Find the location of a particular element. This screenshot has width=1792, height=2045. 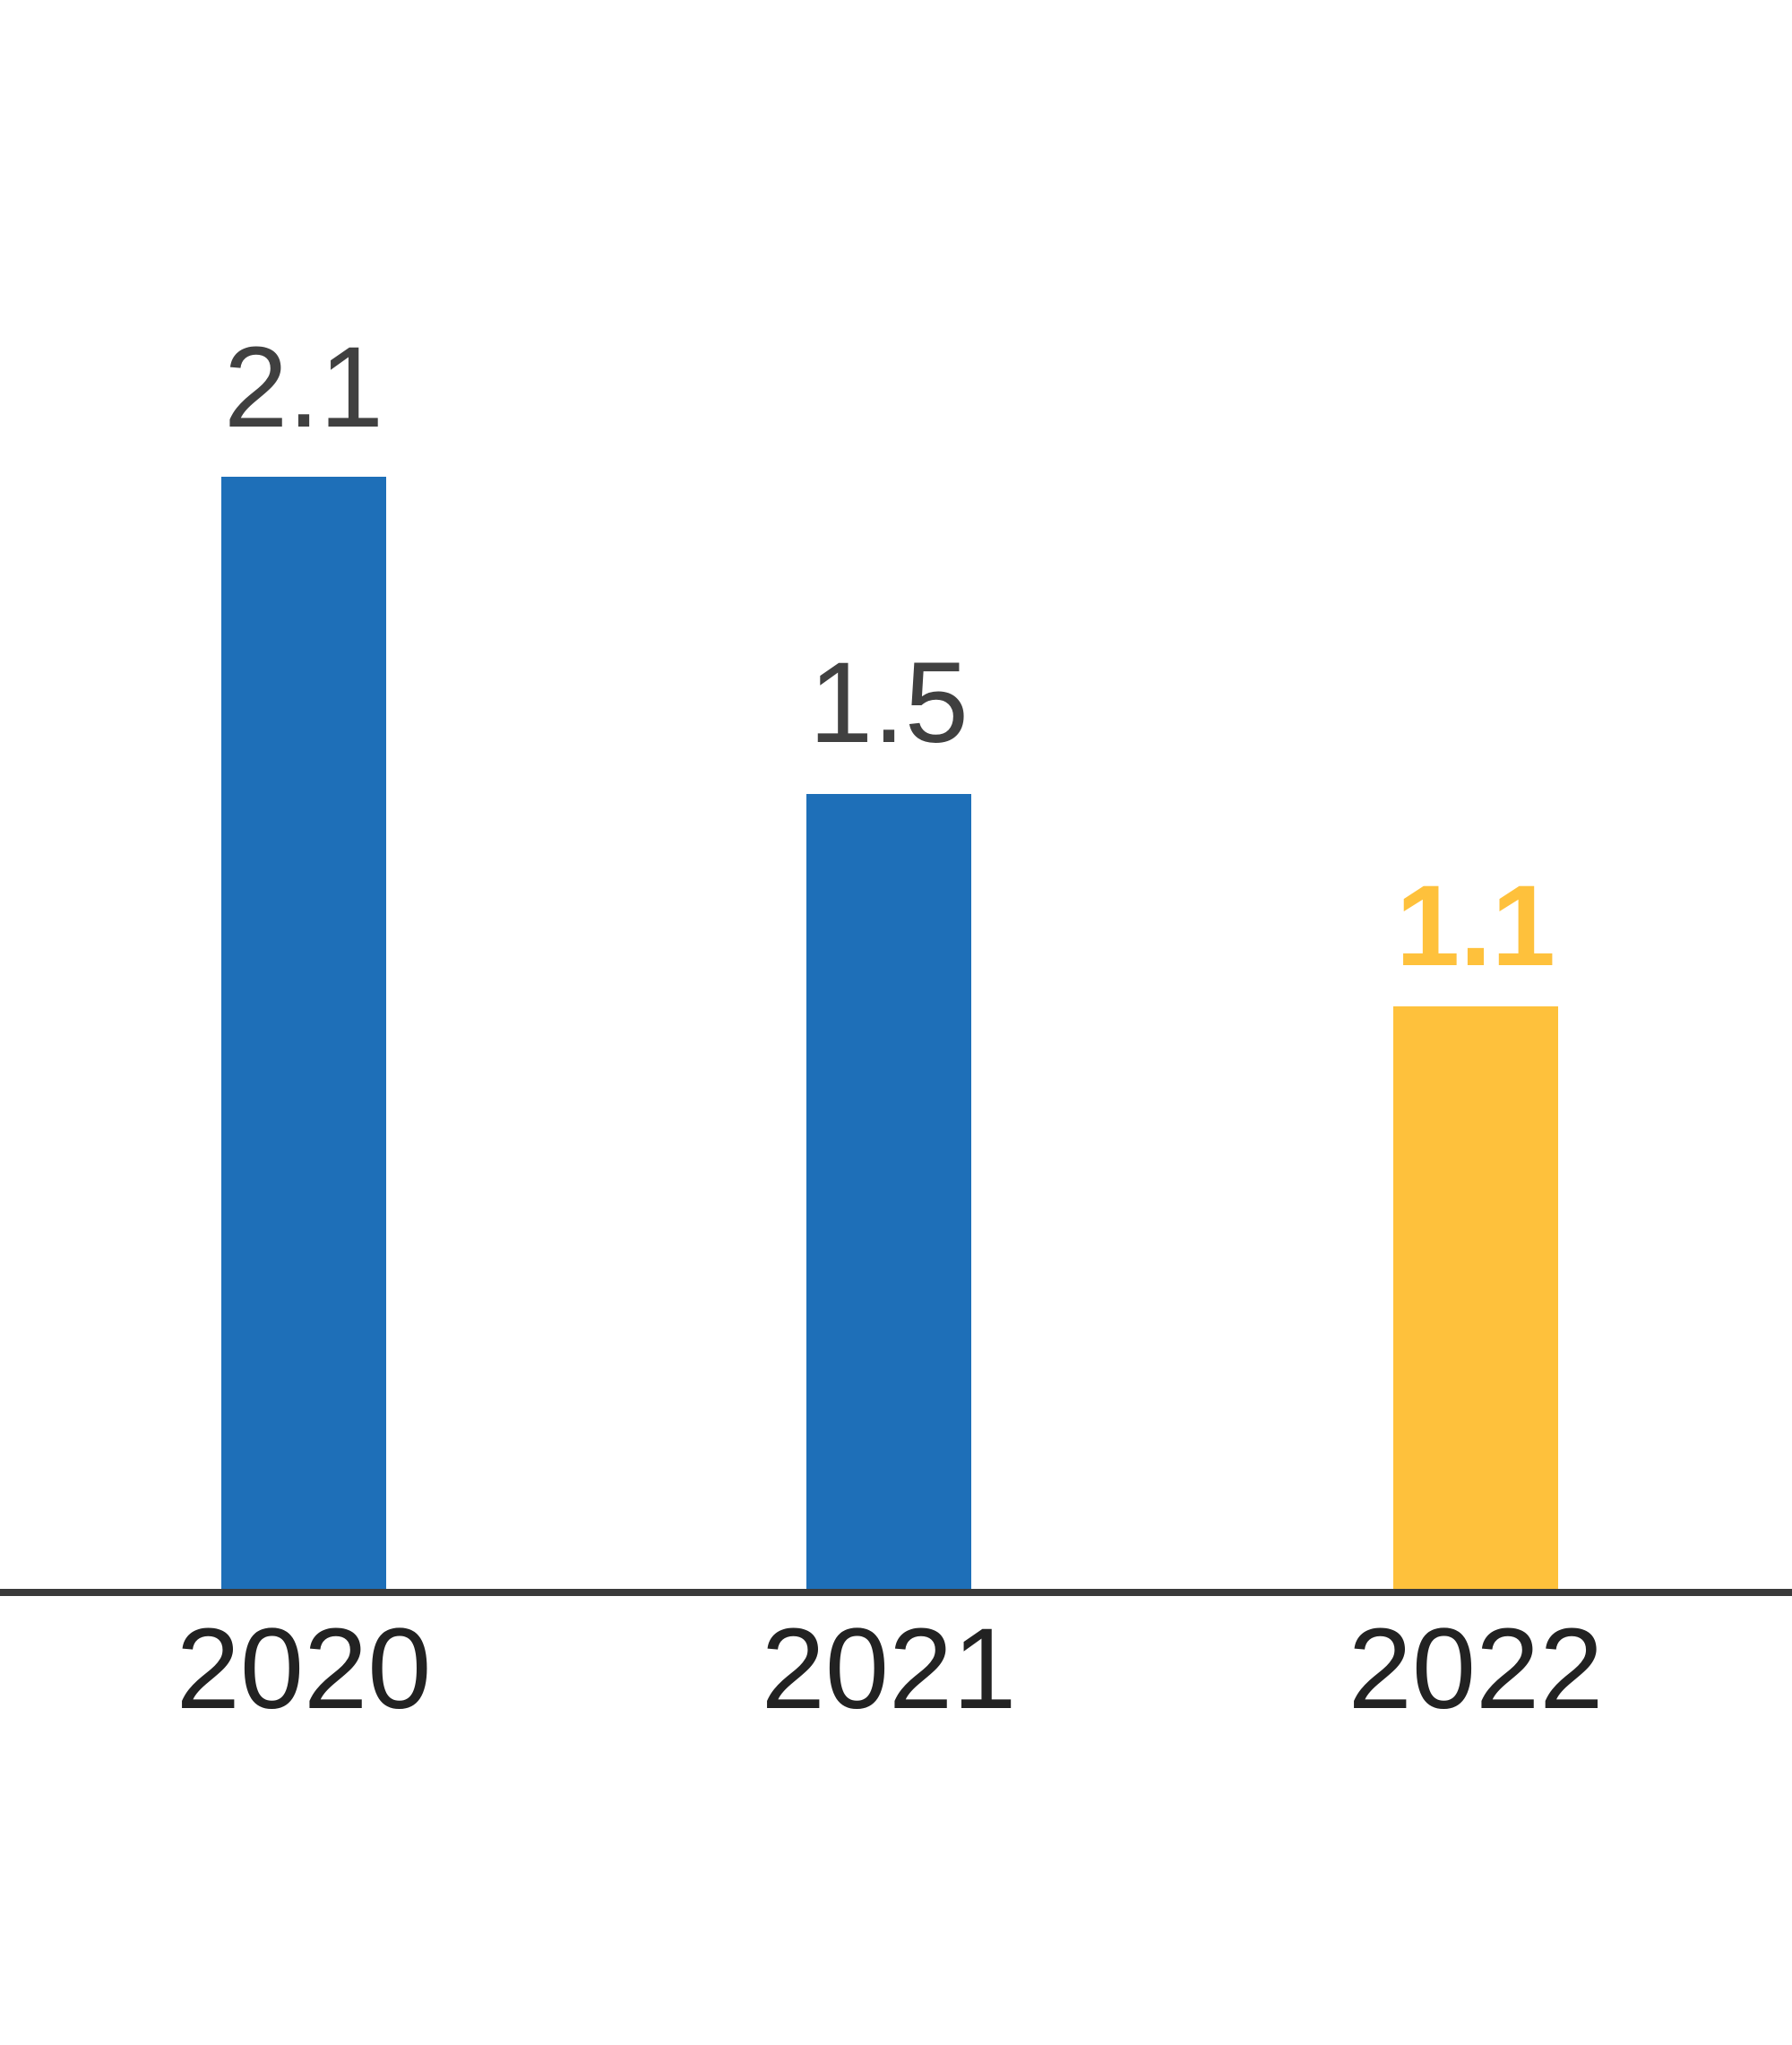

x-tick-label-2022: 2022 is located at coordinates (1476, 1669).